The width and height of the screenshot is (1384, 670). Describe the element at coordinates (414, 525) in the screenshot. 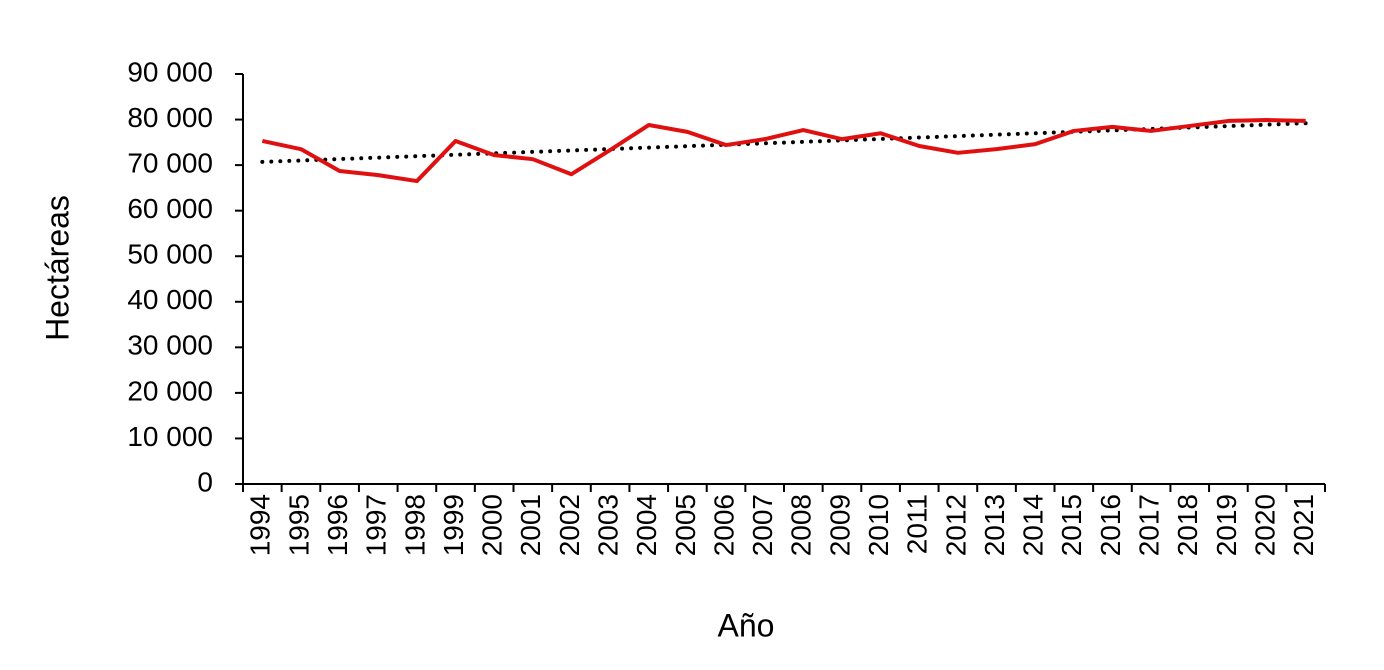

I see `x-tick-label: 1998` at that location.